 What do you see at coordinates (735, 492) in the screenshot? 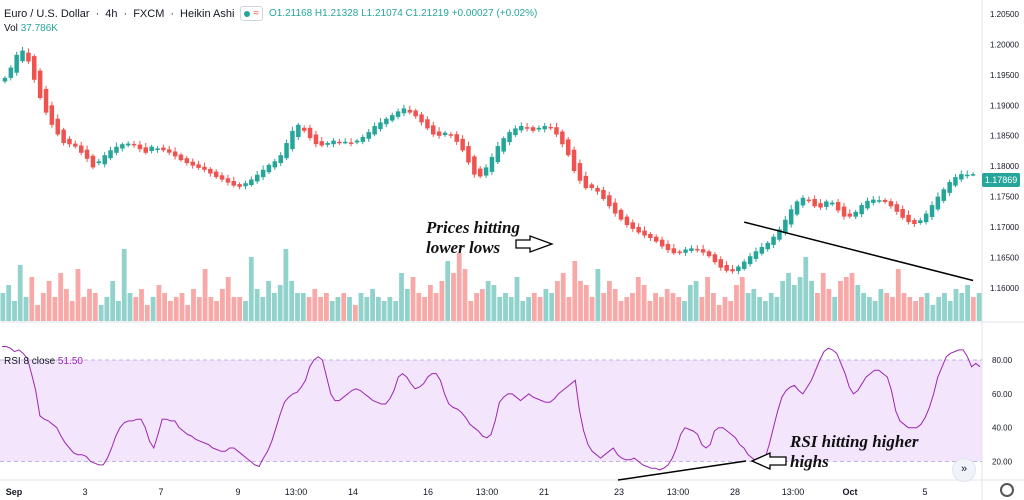
I see `time-axis-label: 28` at bounding box center [735, 492].